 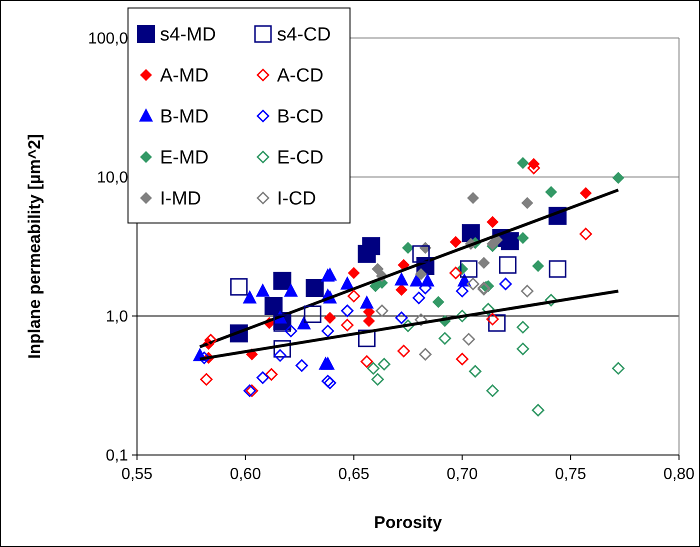 What do you see at coordinates (304, 35) in the screenshot?
I see `legend-label: s4-CD` at bounding box center [304, 35].